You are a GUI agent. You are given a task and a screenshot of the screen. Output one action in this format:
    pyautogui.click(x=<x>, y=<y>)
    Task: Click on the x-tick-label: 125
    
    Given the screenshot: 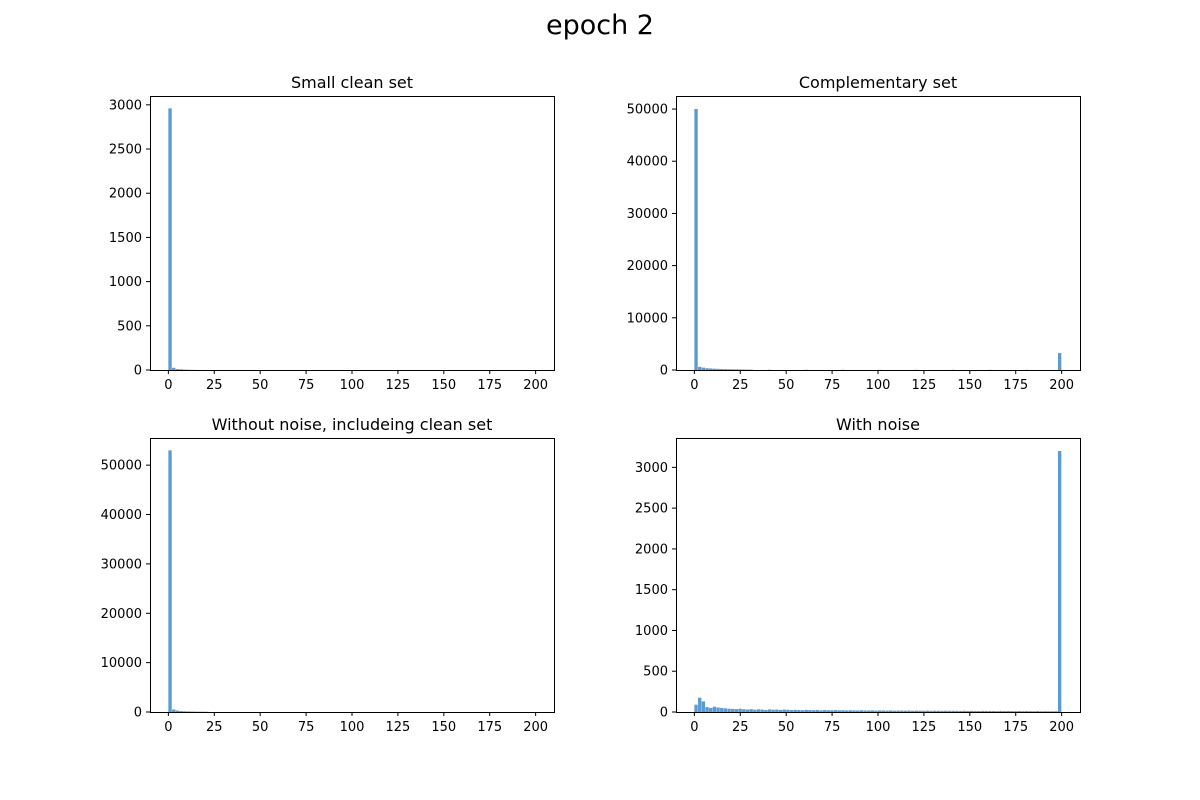 What is the action you would take?
    pyautogui.click(x=397, y=727)
    